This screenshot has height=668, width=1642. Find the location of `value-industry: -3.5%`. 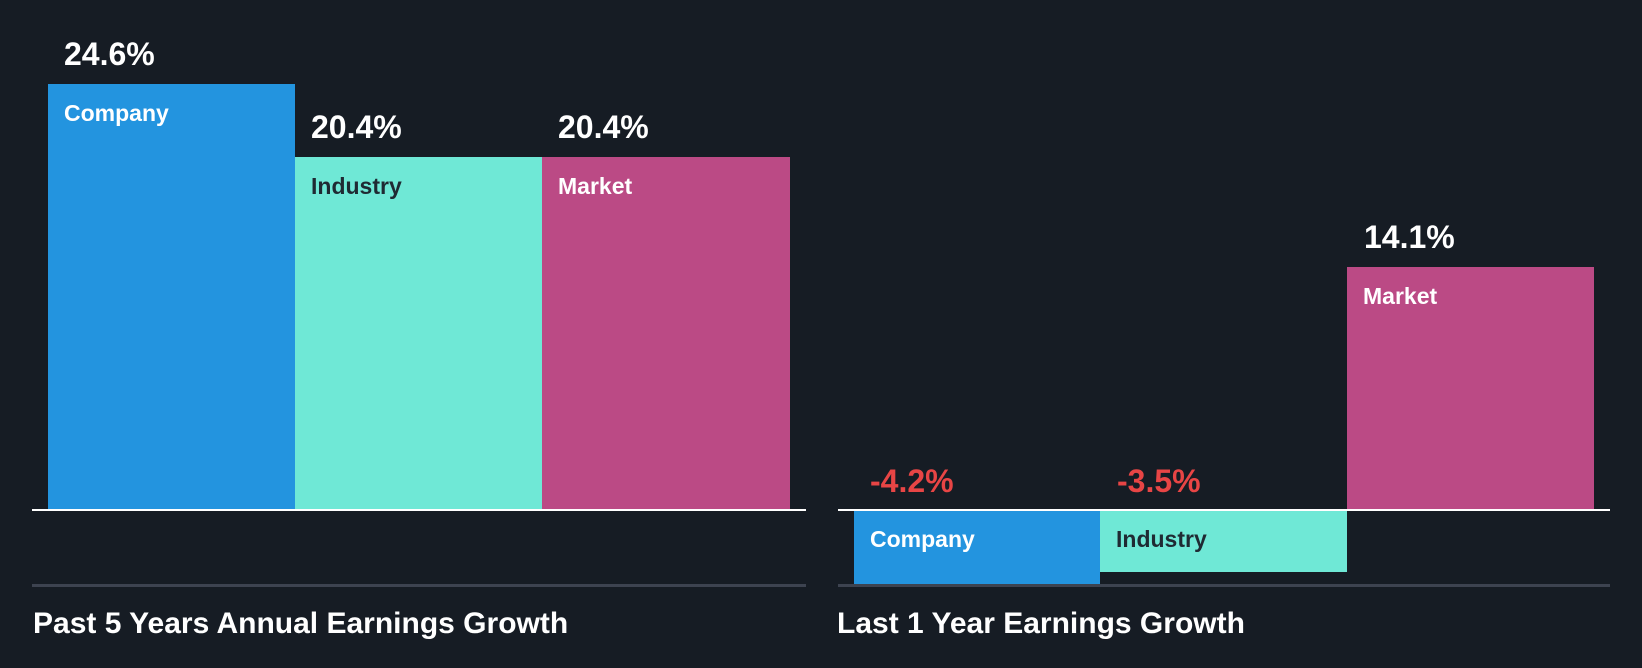

value-industry: -3.5% is located at coordinates (1159, 481).